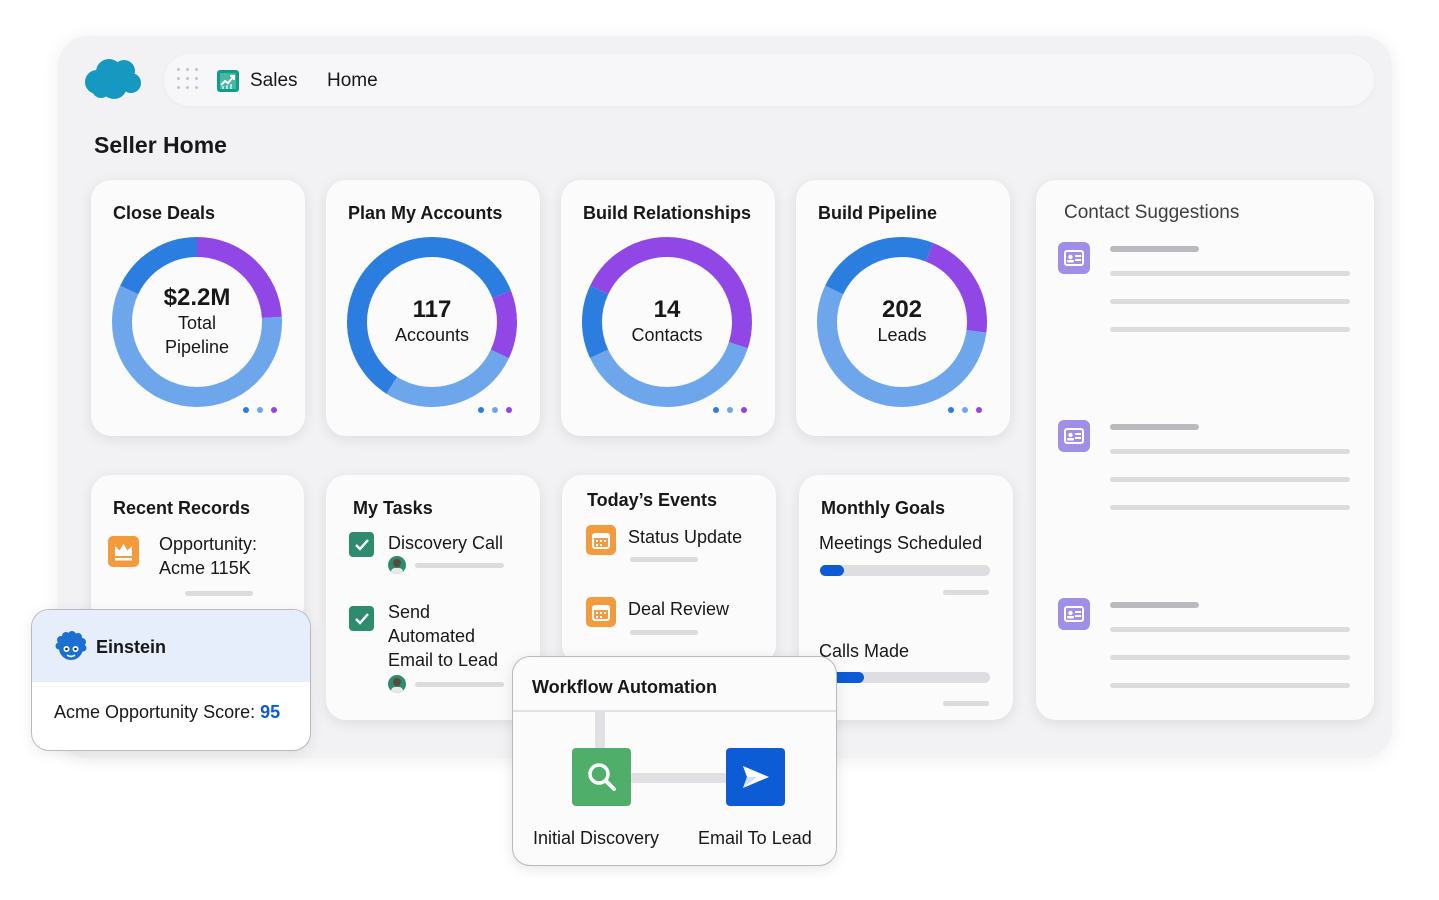 Image resolution: width=1439 pixels, height=900 pixels. I want to click on workflow-title: Workflow Automation, so click(624, 687).